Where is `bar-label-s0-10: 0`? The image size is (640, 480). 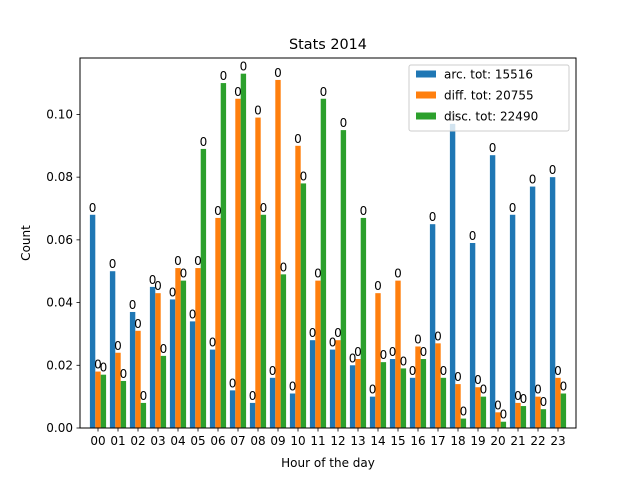
bar-label-s0-10: 0 is located at coordinates (293, 387).